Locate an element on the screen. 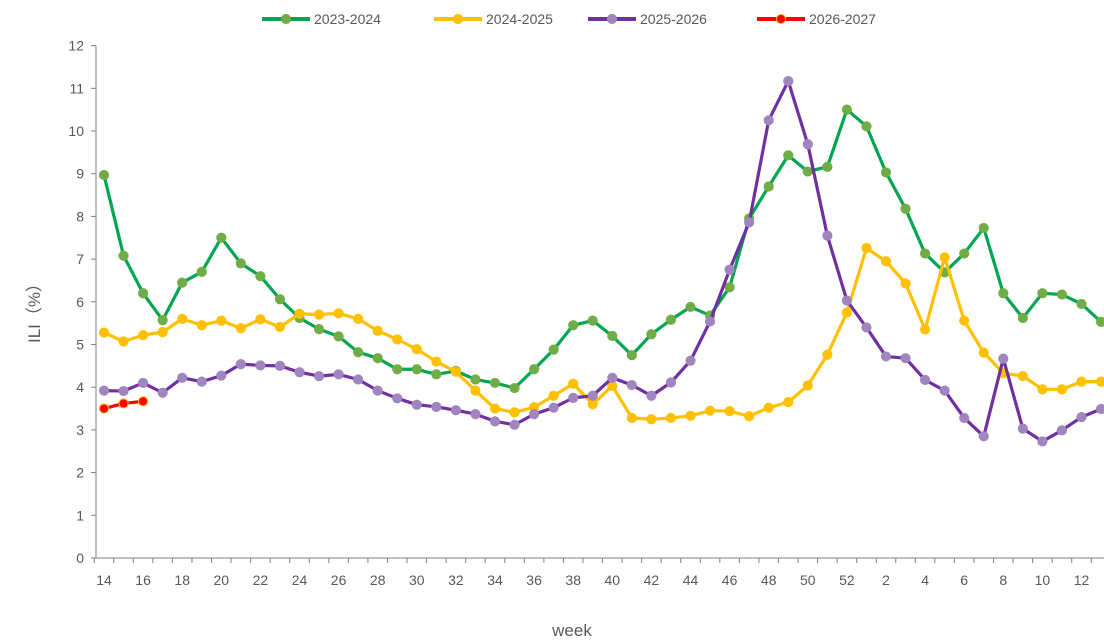  x-tick-label: 20 is located at coordinates (222, 580).